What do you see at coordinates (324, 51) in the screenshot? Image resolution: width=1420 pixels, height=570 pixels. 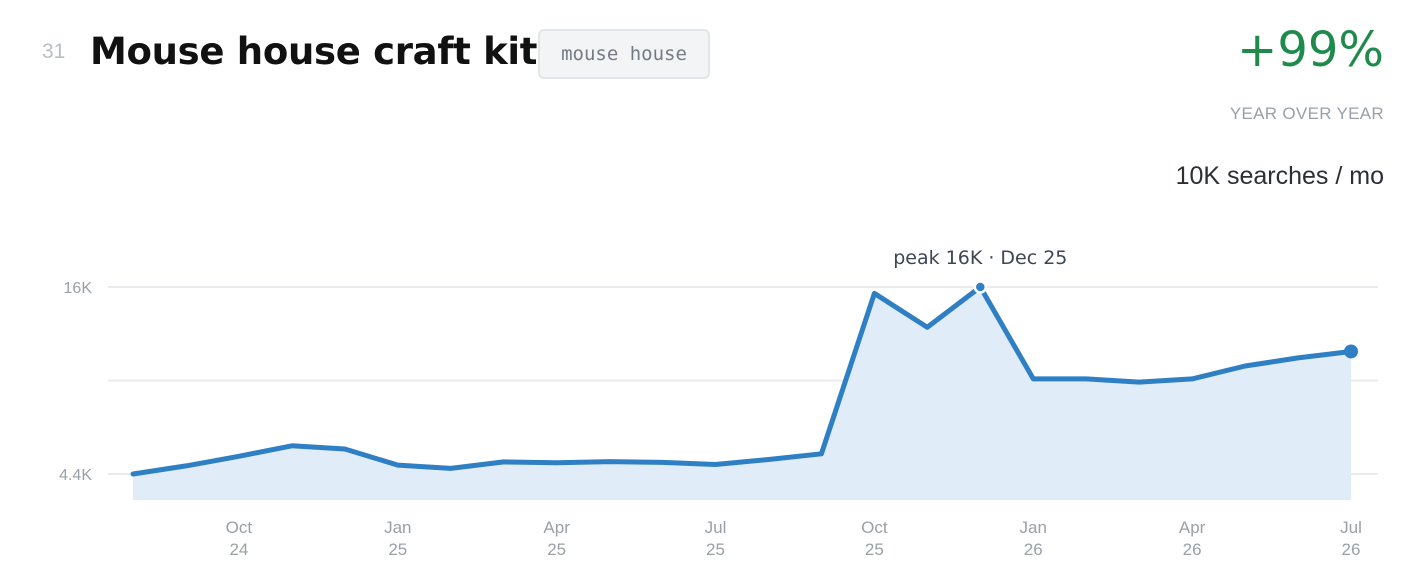 I see `trend-title: Mouse house craft kits` at bounding box center [324, 51].